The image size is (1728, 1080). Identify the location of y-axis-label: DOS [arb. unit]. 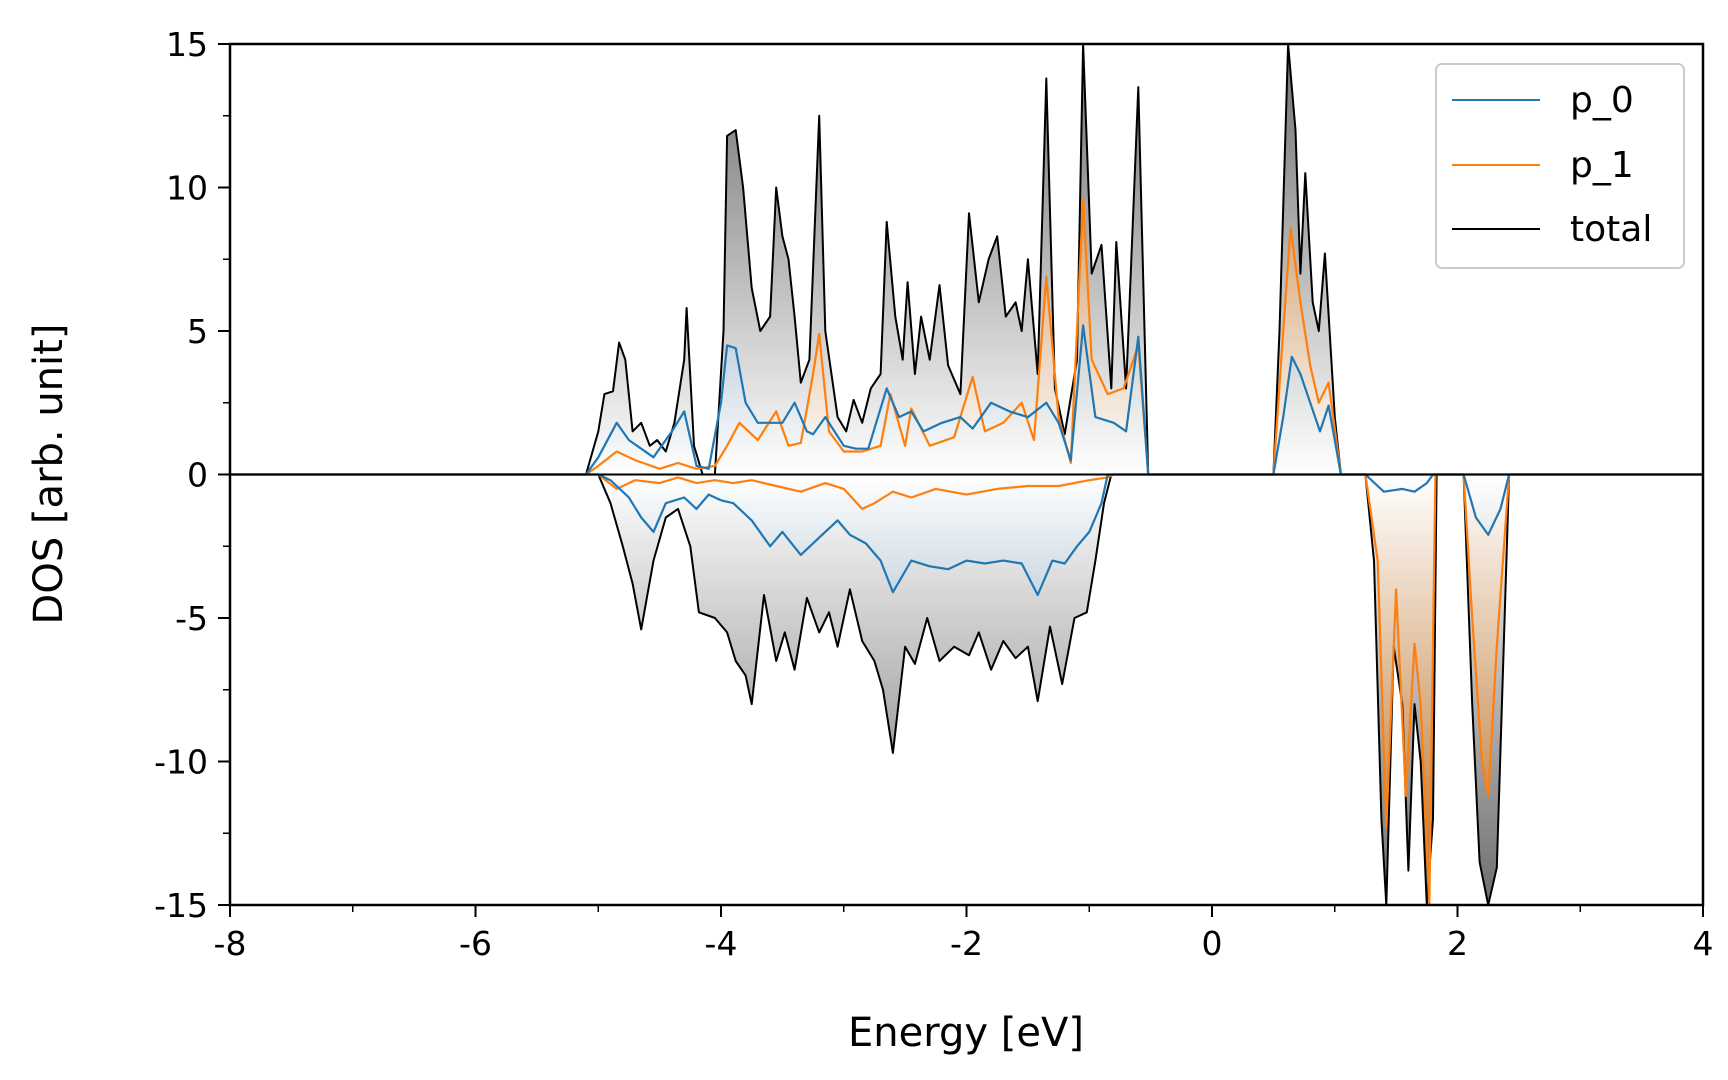
(49, 474).